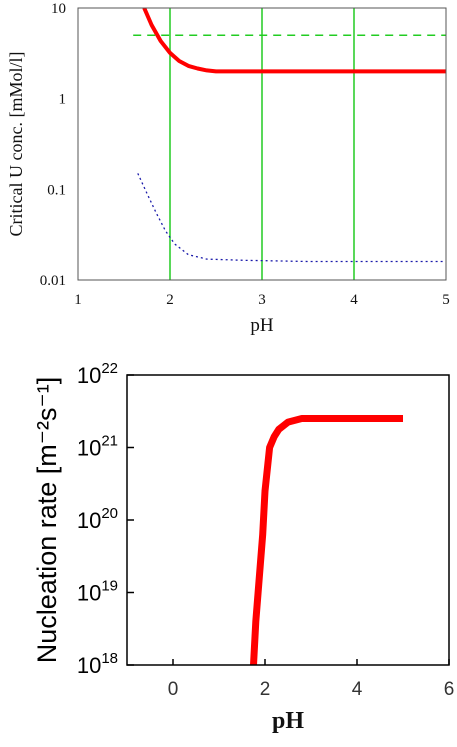 The width and height of the screenshot is (457, 747). What do you see at coordinates (173, 689) in the screenshot?
I see `bottom-x-tick-label: 0` at bounding box center [173, 689].